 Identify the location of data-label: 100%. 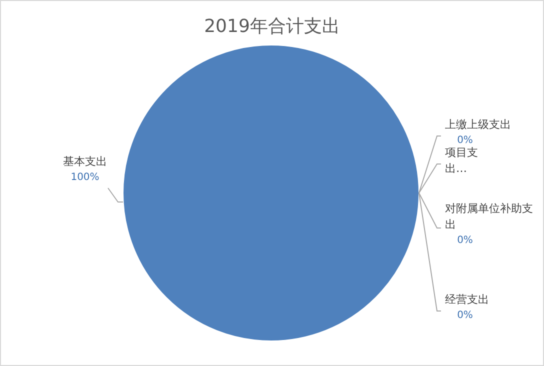
(85, 177).